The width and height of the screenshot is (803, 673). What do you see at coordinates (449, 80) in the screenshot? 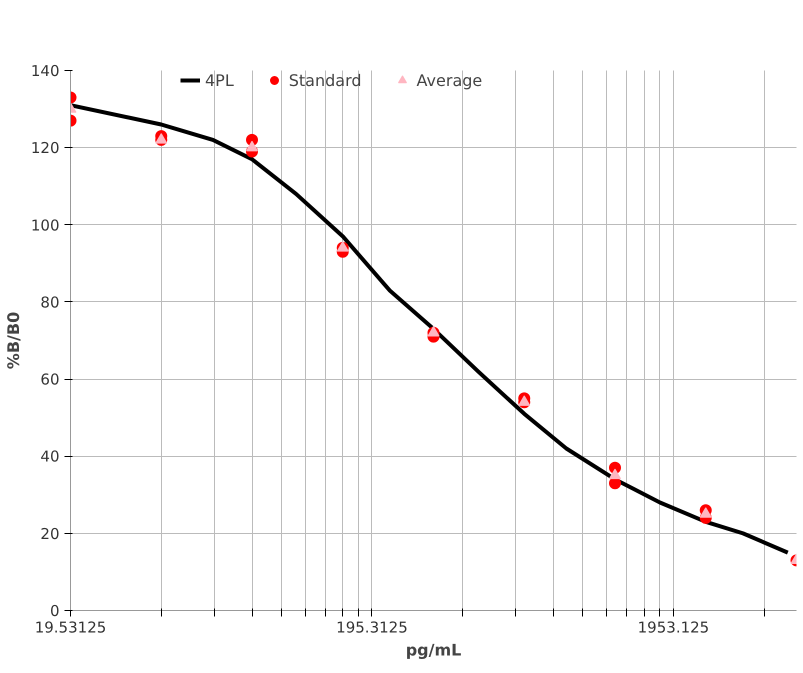
I see `legend-label: Average` at bounding box center [449, 80].